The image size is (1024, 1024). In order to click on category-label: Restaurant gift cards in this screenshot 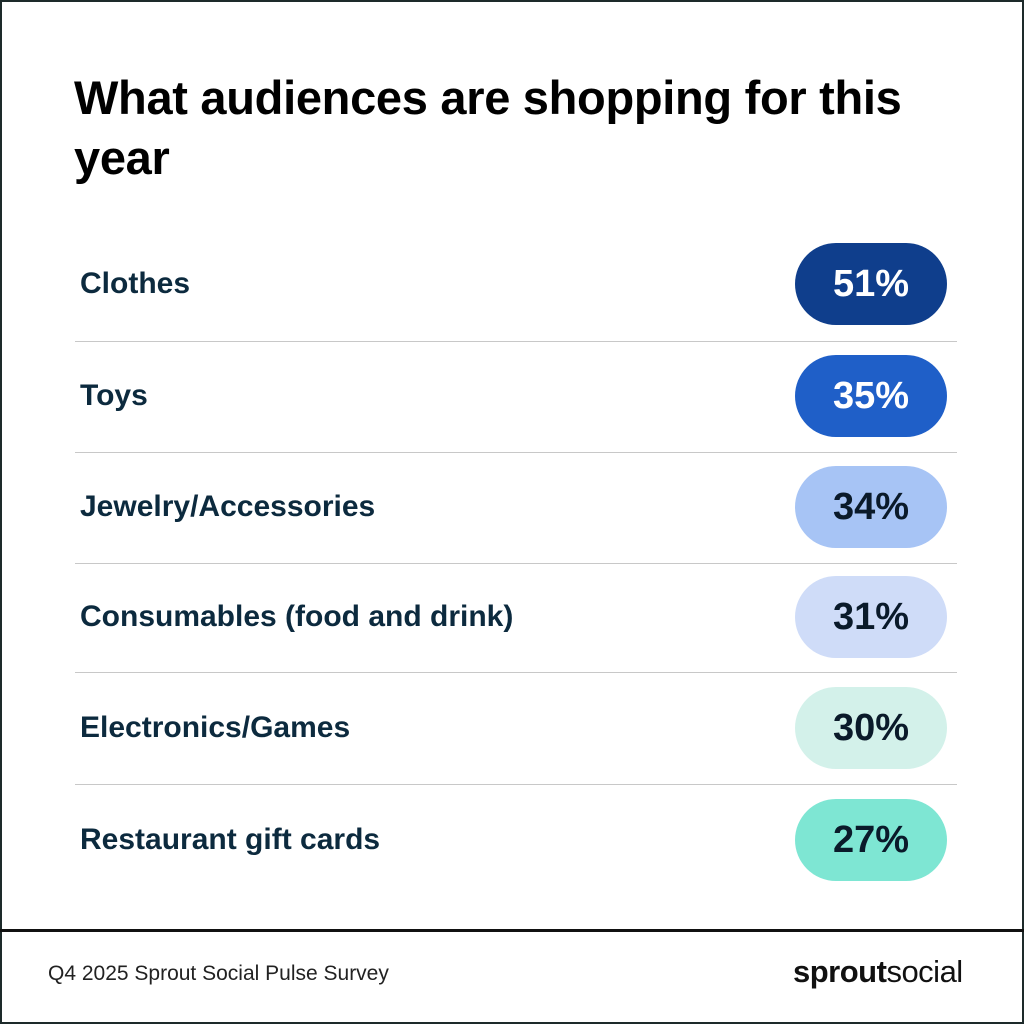, I will do `click(230, 839)`.